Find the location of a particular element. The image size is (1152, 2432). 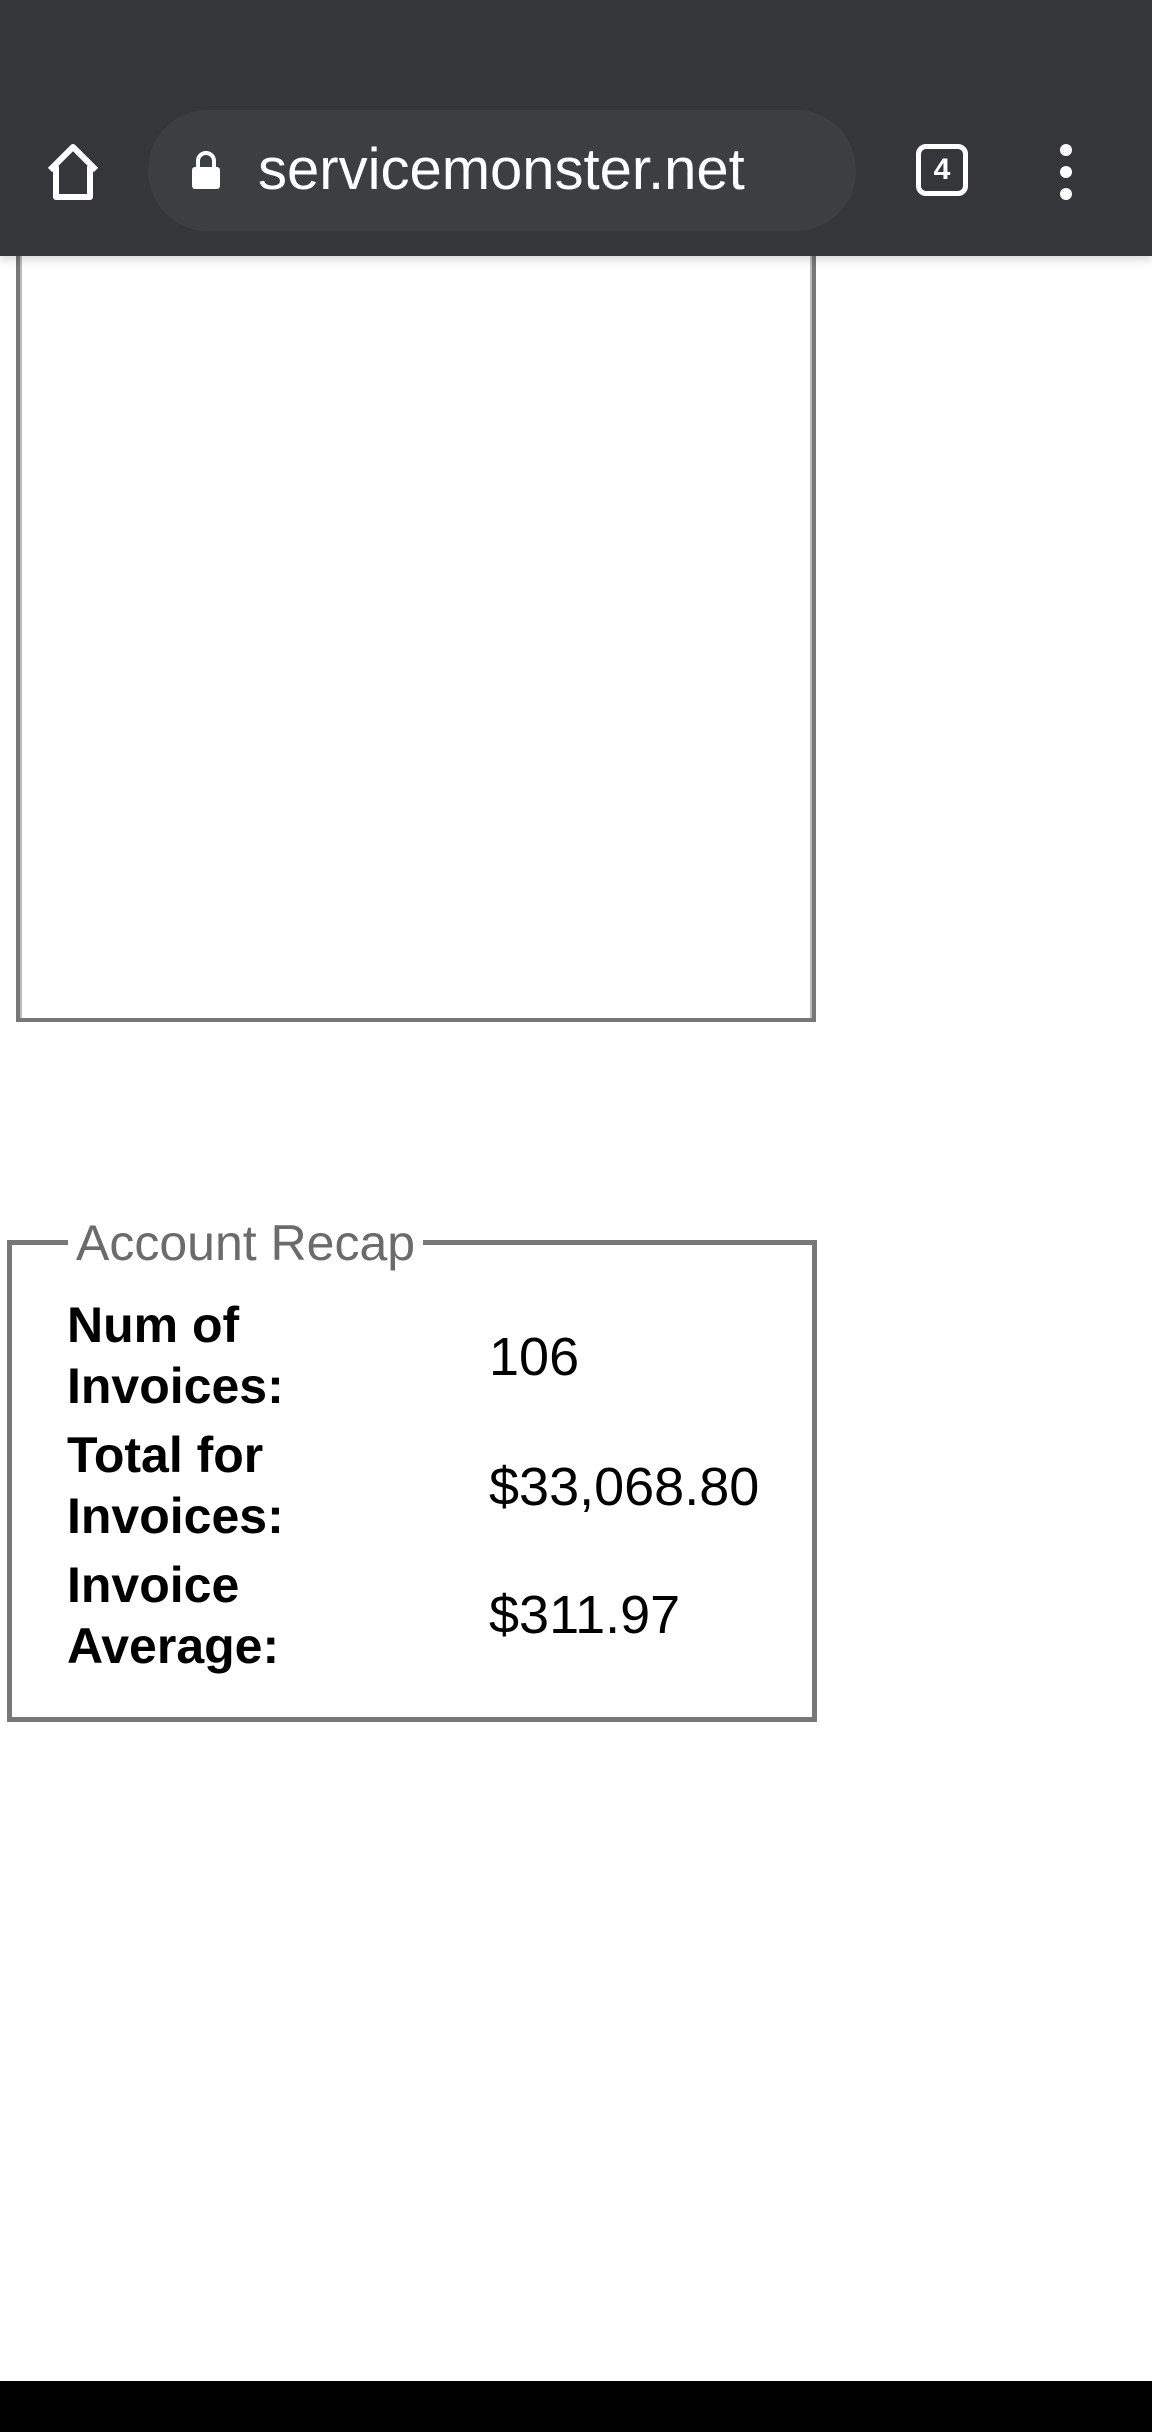

browser-toolbar: servicemonster.net 4 is located at coordinates (576, 128).